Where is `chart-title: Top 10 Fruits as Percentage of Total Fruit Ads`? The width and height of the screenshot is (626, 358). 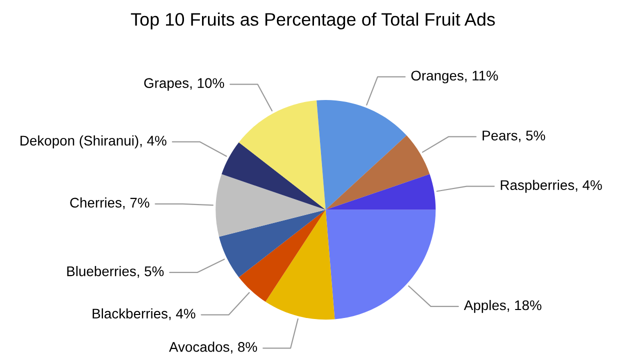
chart-title: Top 10 Fruits as Percentage of Total Fruit Ads is located at coordinates (312, 21).